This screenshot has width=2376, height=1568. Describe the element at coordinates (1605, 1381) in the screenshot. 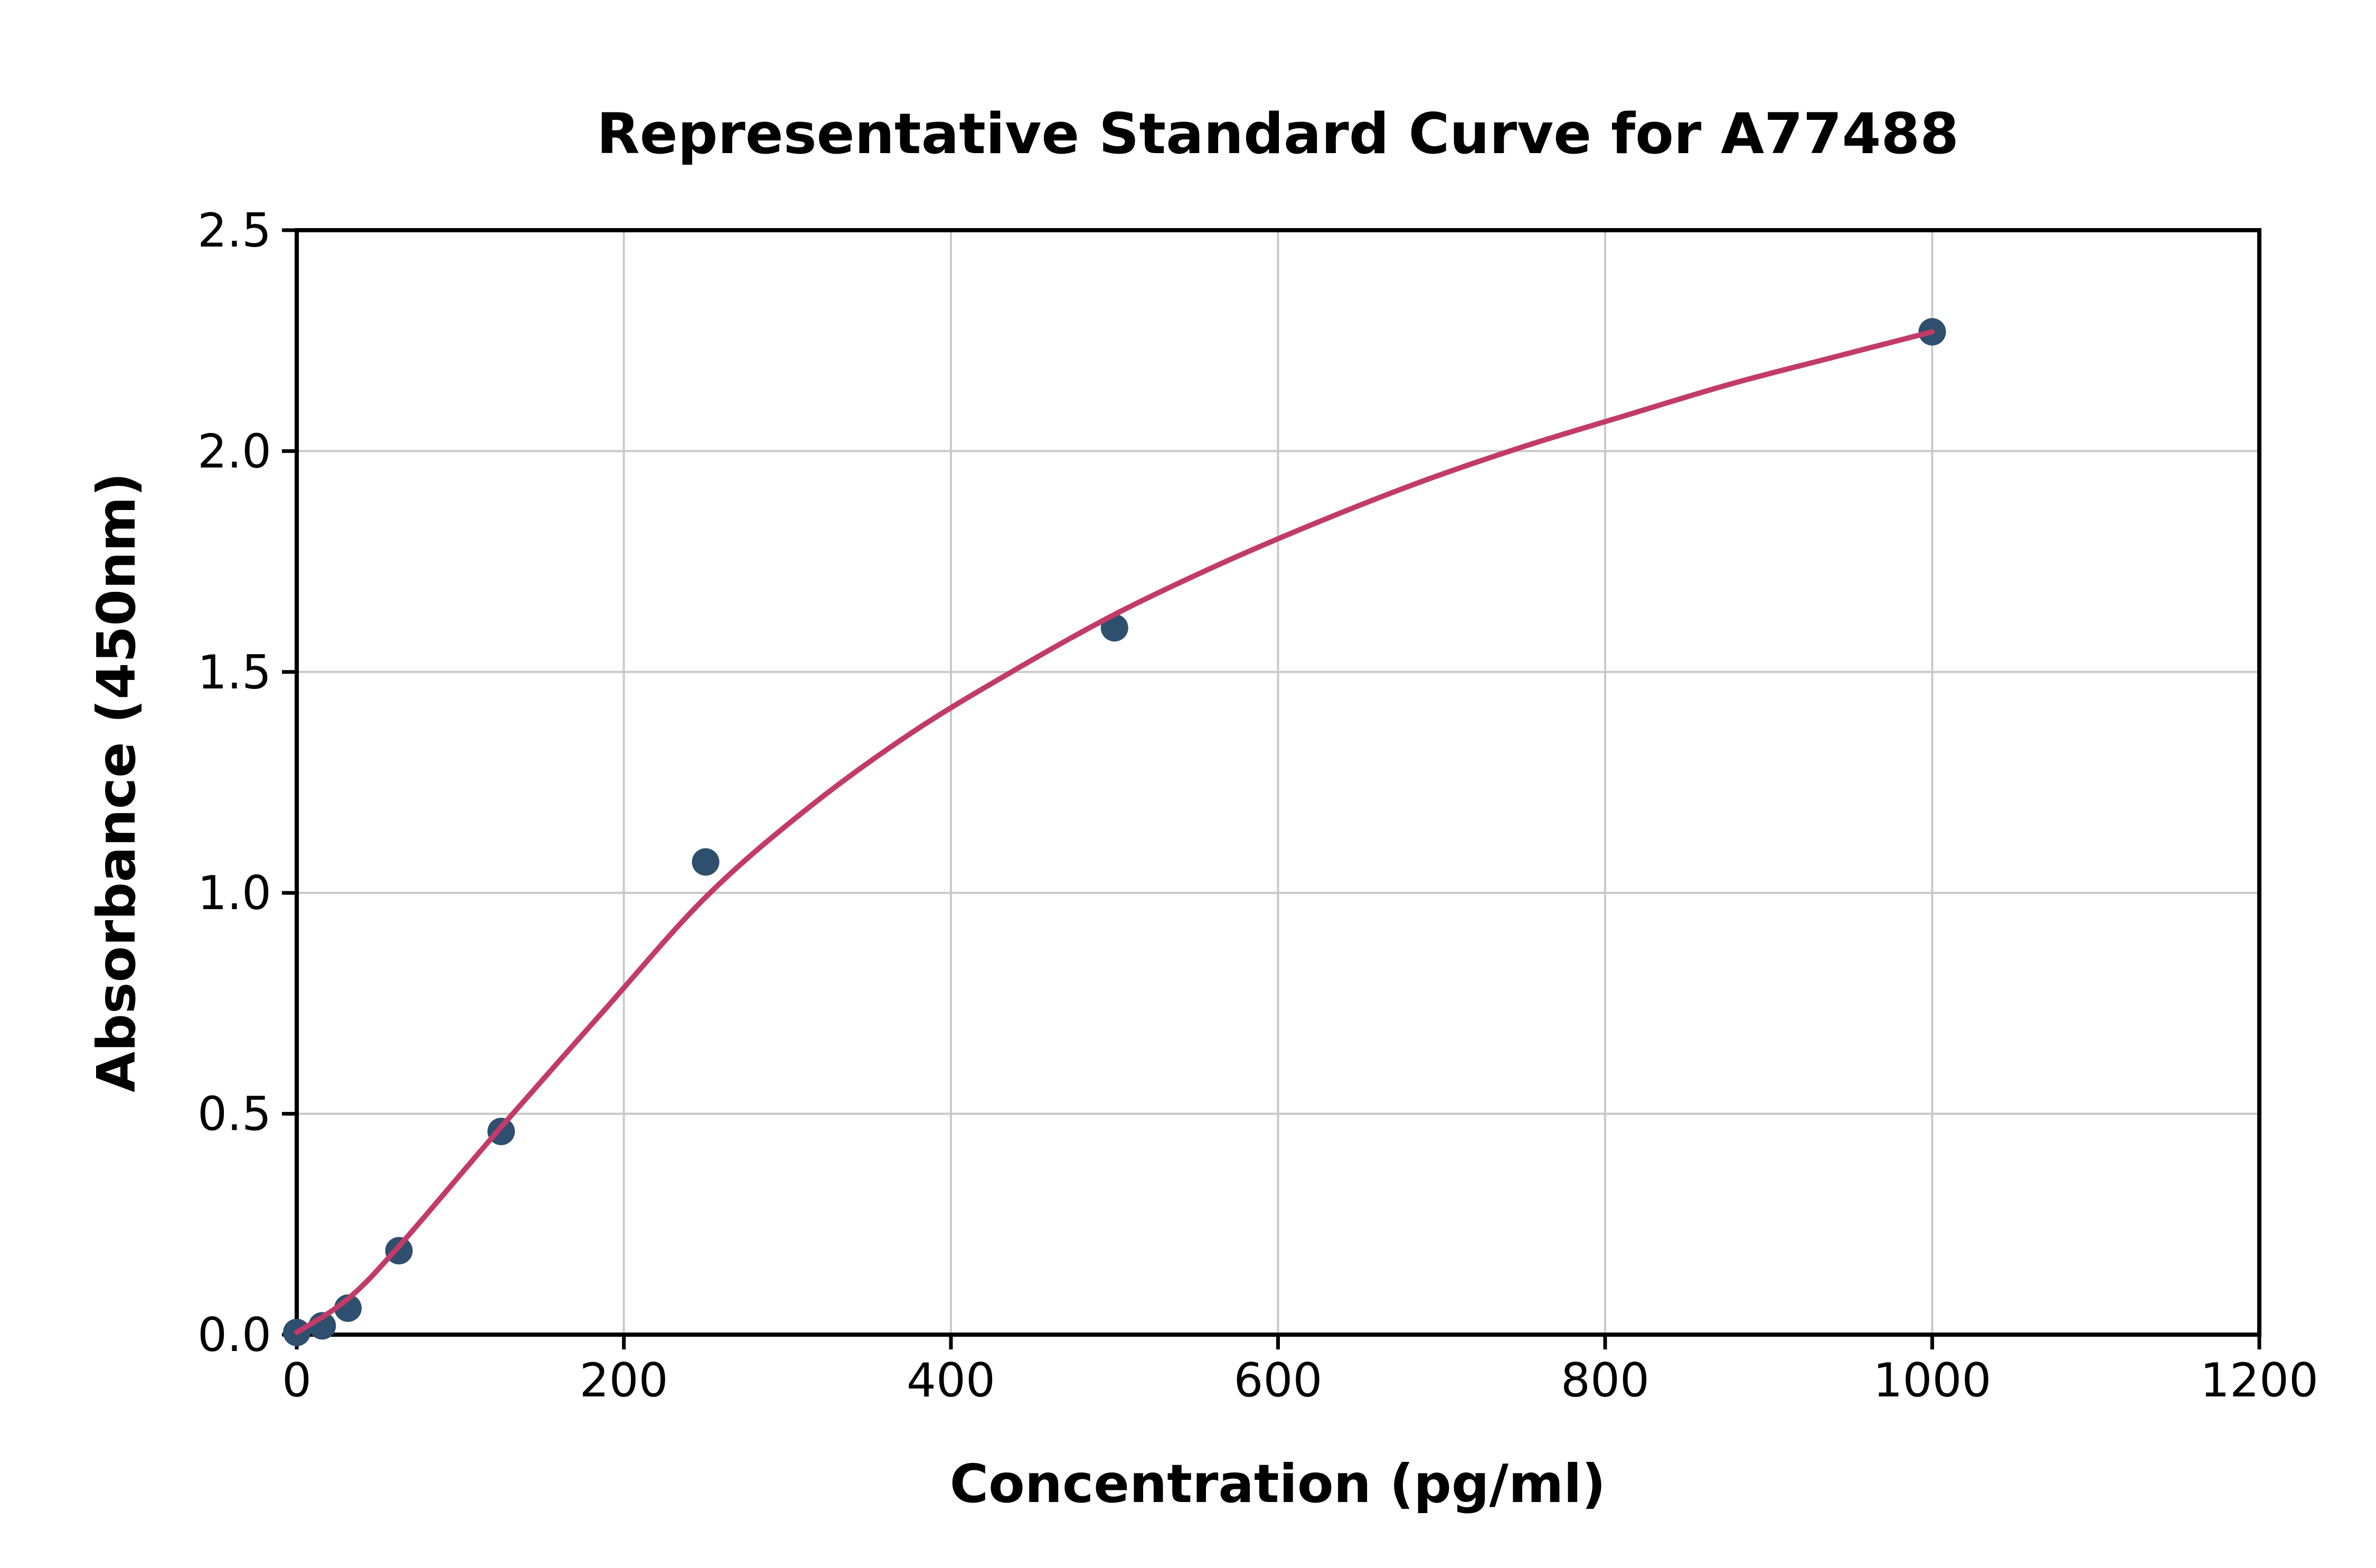

I see `x-tick-label: 800` at that location.